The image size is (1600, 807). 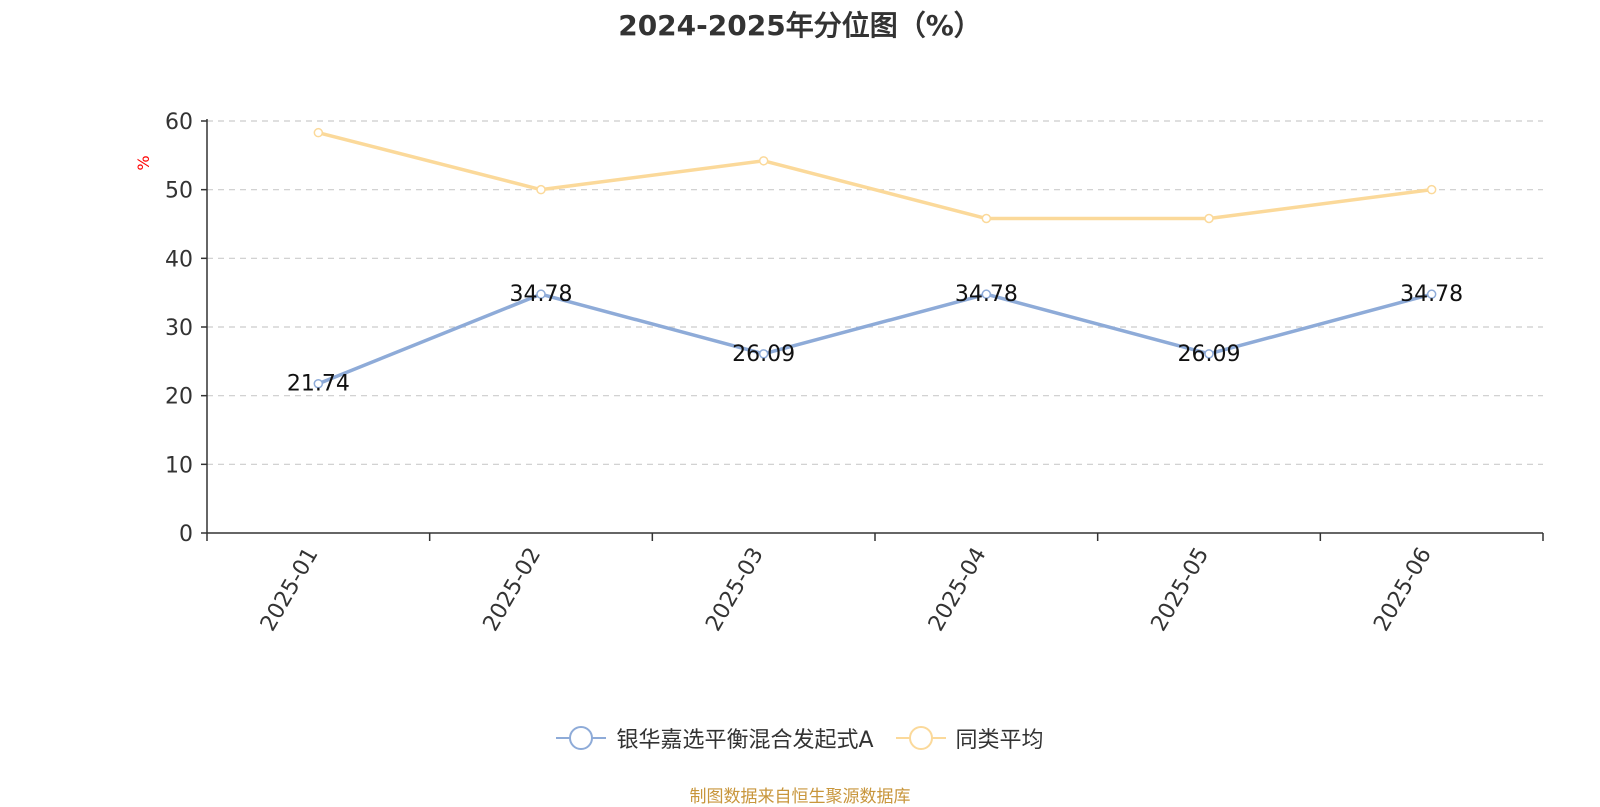 I want to click on series-0-data-label-4: 26.09, so click(x=1209, y=354).